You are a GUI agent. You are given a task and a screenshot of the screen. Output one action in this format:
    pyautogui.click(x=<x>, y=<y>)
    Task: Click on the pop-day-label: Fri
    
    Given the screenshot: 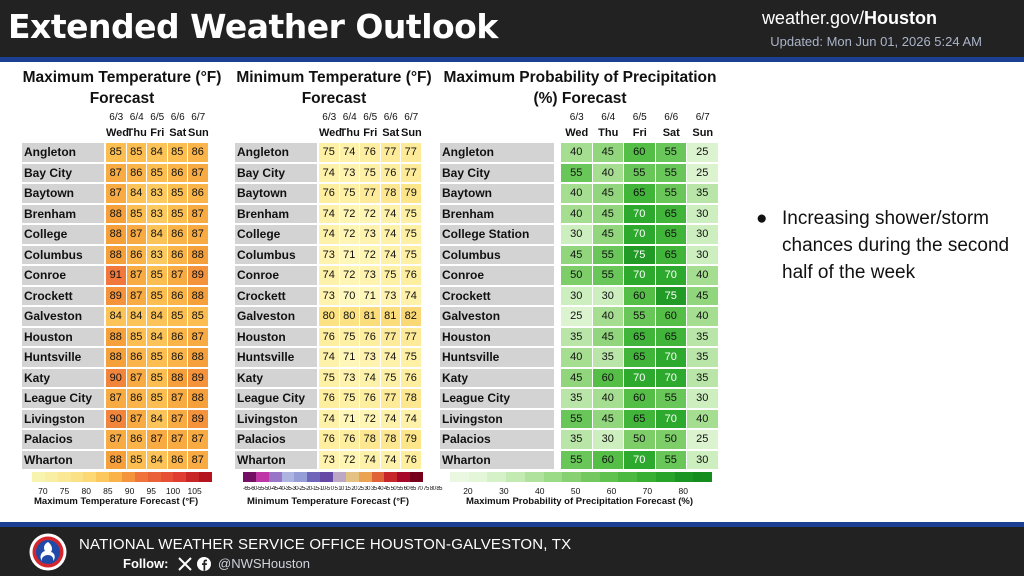 What is the action you would take?
    pyautogui.click(x=639, y=133)
    